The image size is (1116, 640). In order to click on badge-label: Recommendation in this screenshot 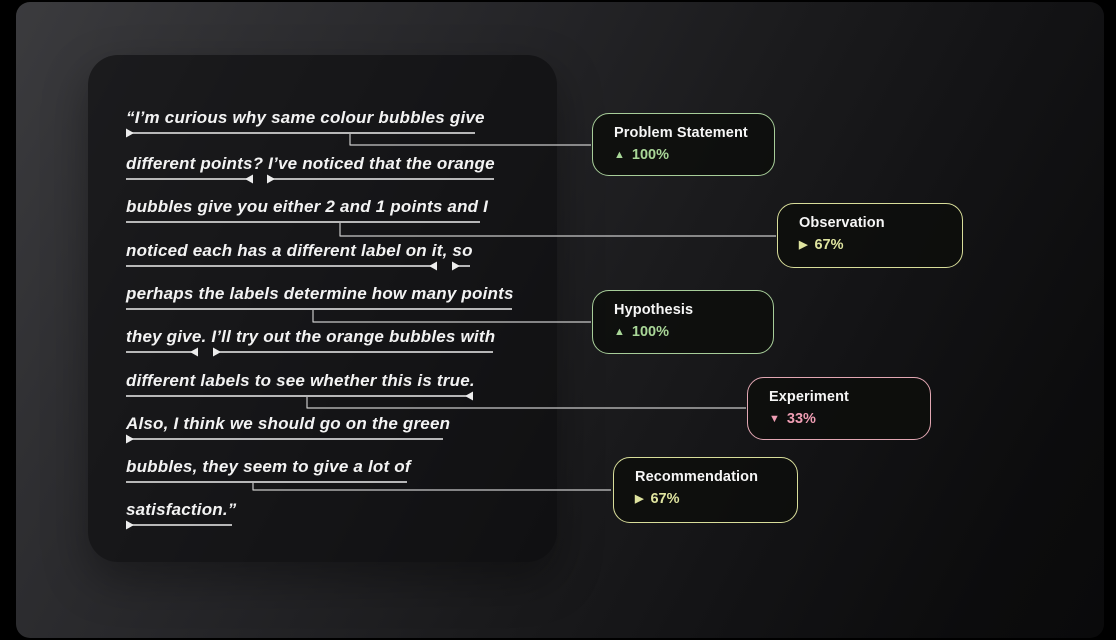, I will do `click(697, 477)`.